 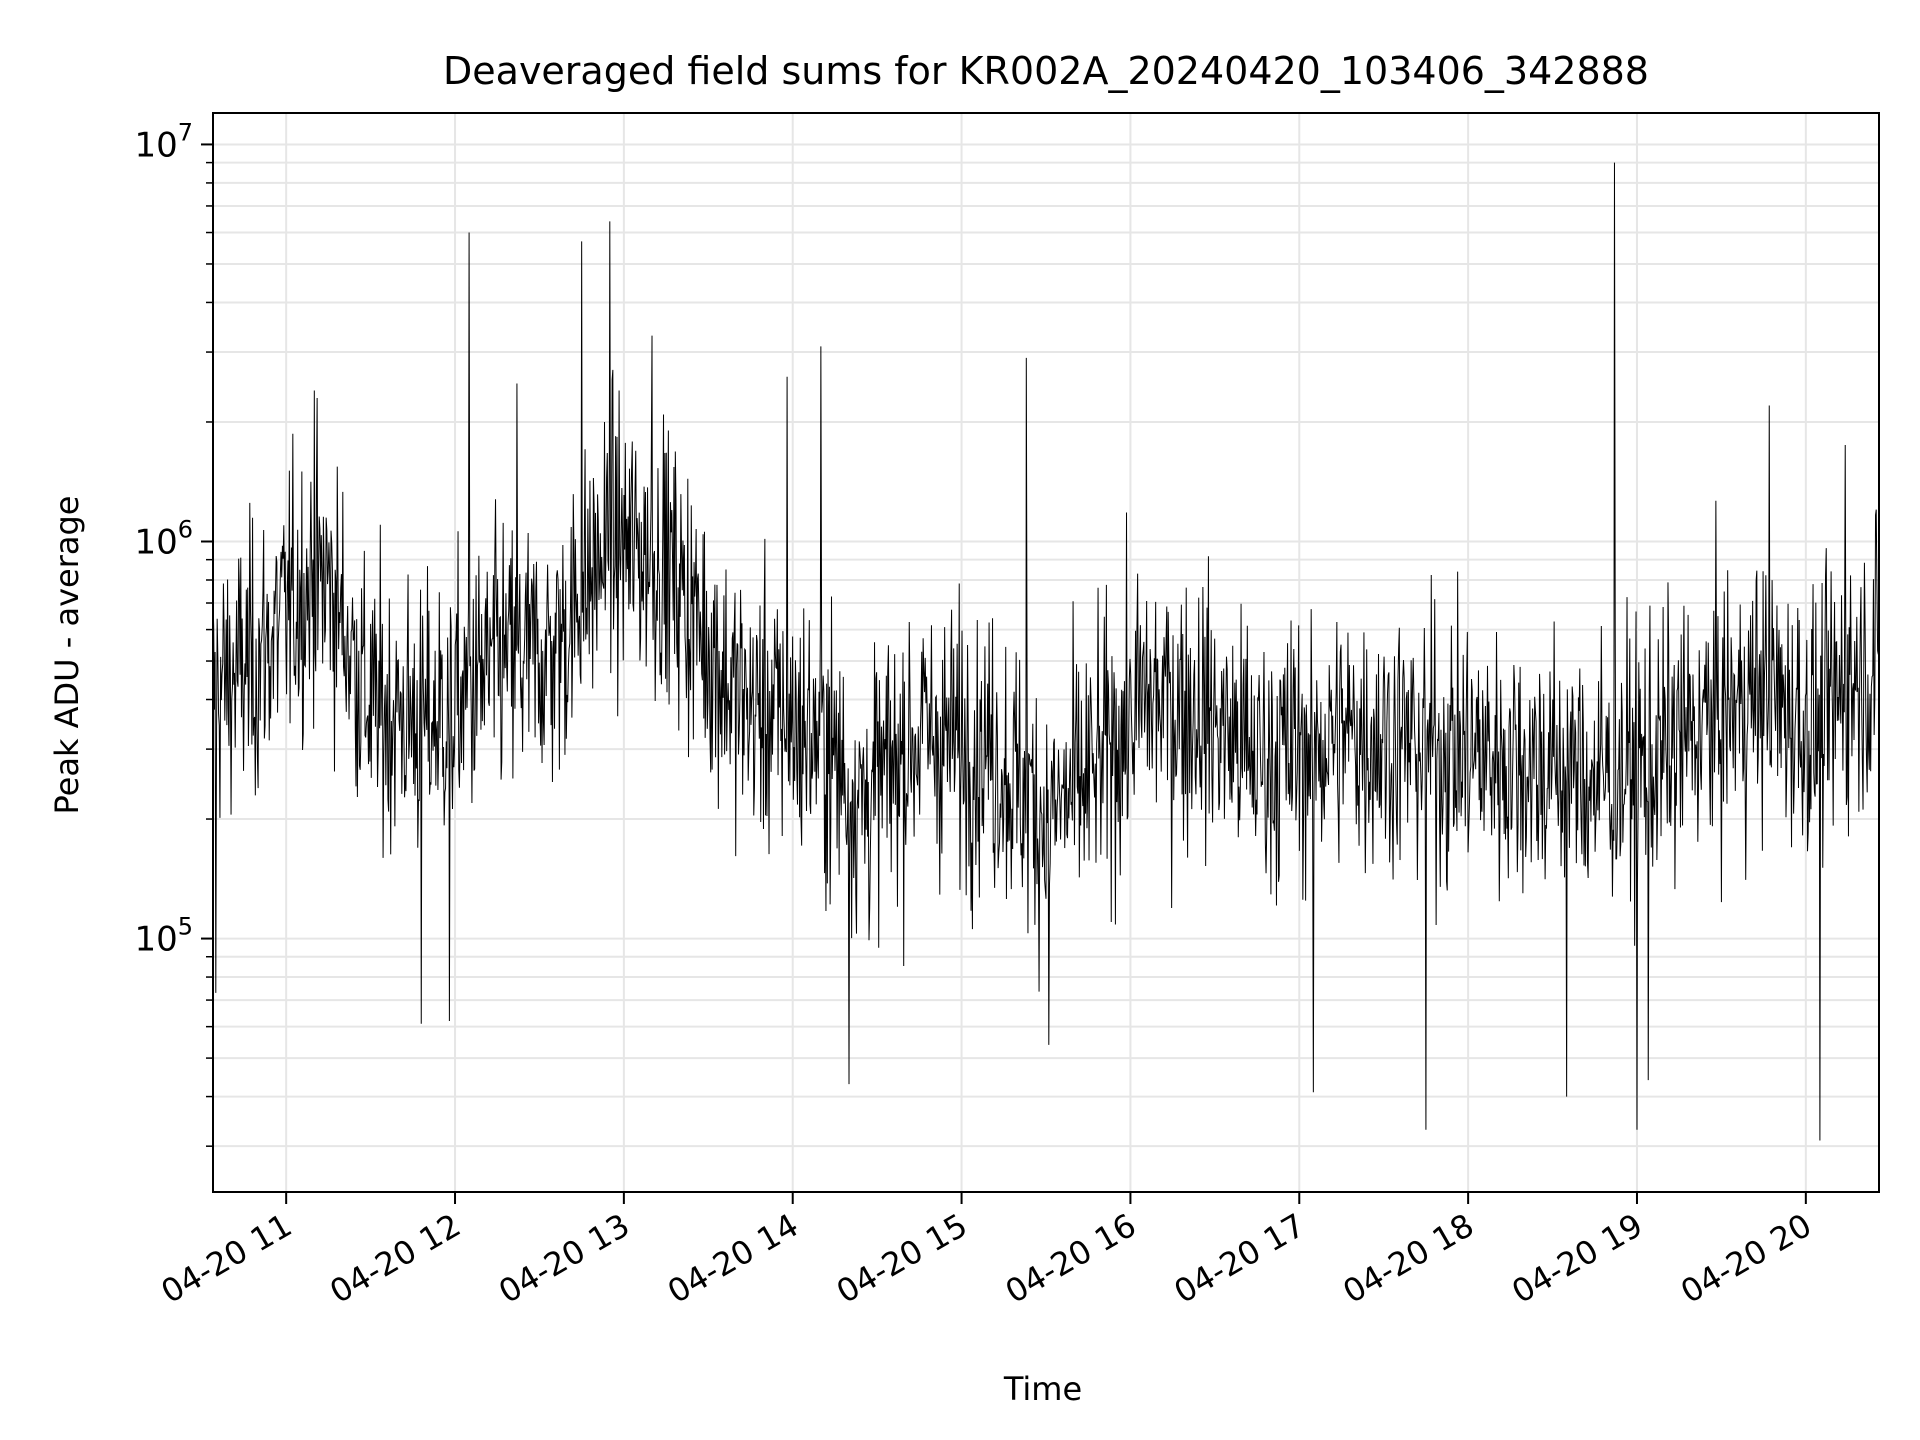 What do you see at coordinates (163, 141) in the screenshot?
I see `y-tick-label: 10⁷` at bounding box center [163, 141].